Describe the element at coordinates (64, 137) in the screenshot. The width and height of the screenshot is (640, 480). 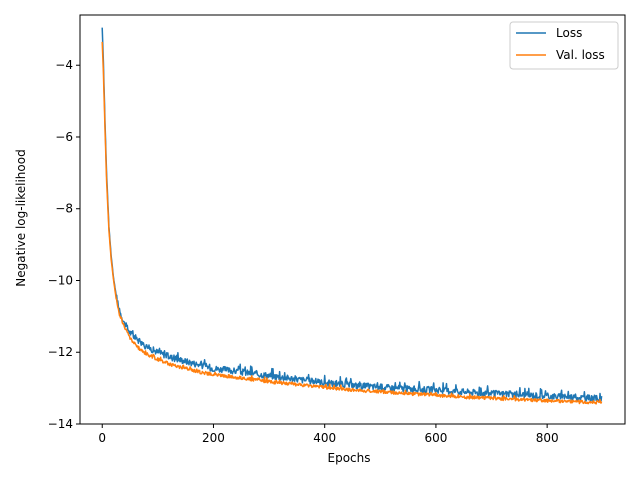
I see `y-tick-label: −6` at that location.